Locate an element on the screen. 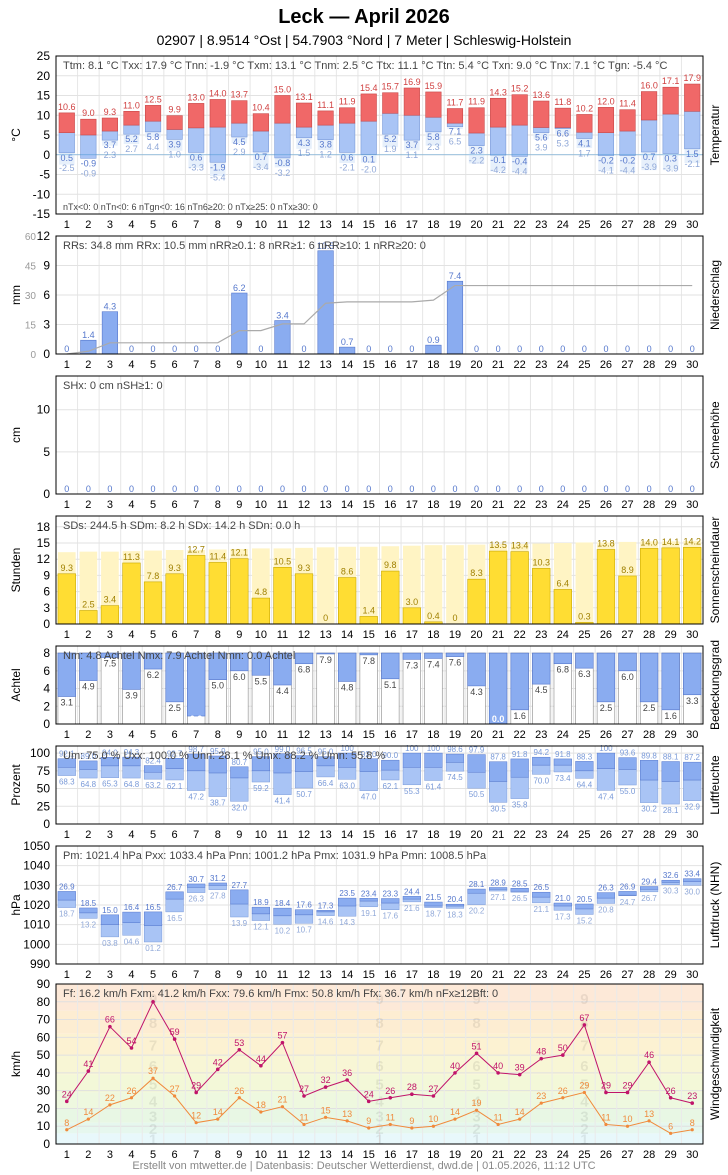  plot-frame is located at coordinates (379, 905).